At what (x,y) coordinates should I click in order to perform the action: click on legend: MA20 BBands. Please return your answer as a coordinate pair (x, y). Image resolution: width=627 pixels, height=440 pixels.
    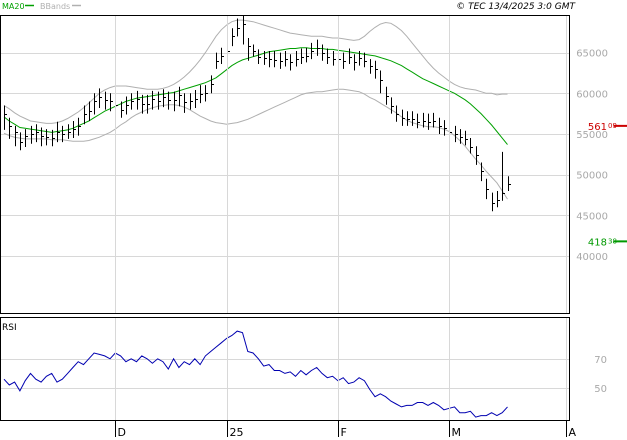
    Looking at the image, I should click on (41, 6).